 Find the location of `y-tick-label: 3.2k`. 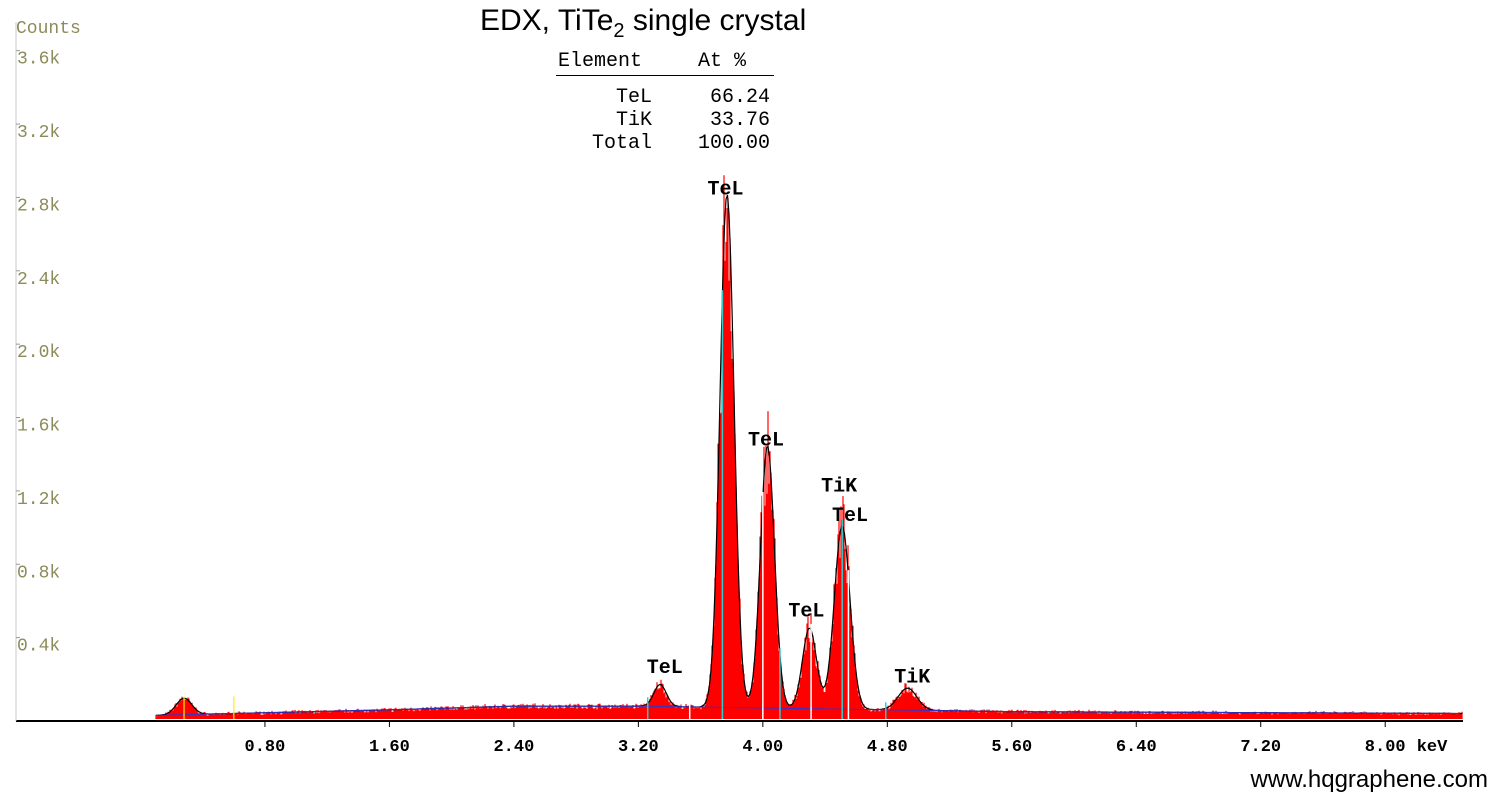

y-tick-label: 3.2k is located at coordinates (38, 133).